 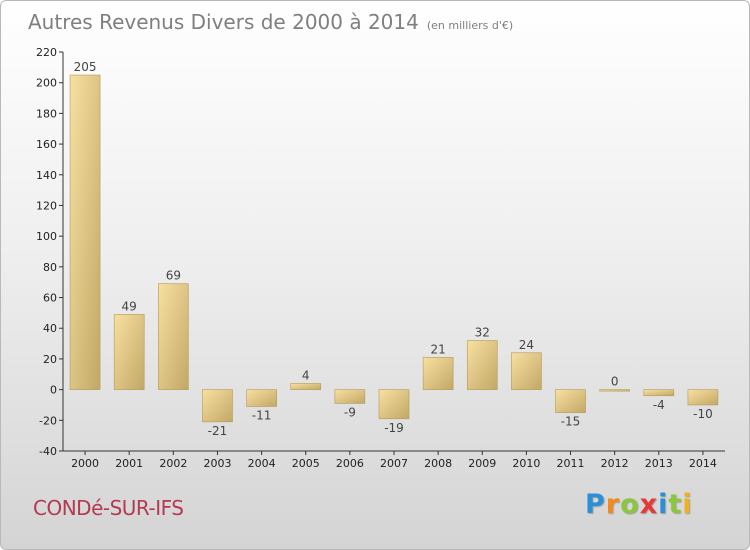 I want to click on data-label: -4, so click(x=659, y=405).